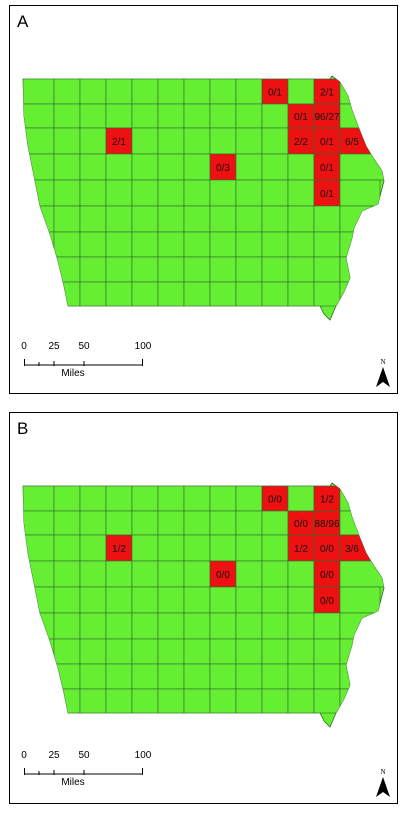  What do you see at coordinates (73, 373) in the screenshot?
I see `scale-unit: Miles` at bounding box center [73, 373].